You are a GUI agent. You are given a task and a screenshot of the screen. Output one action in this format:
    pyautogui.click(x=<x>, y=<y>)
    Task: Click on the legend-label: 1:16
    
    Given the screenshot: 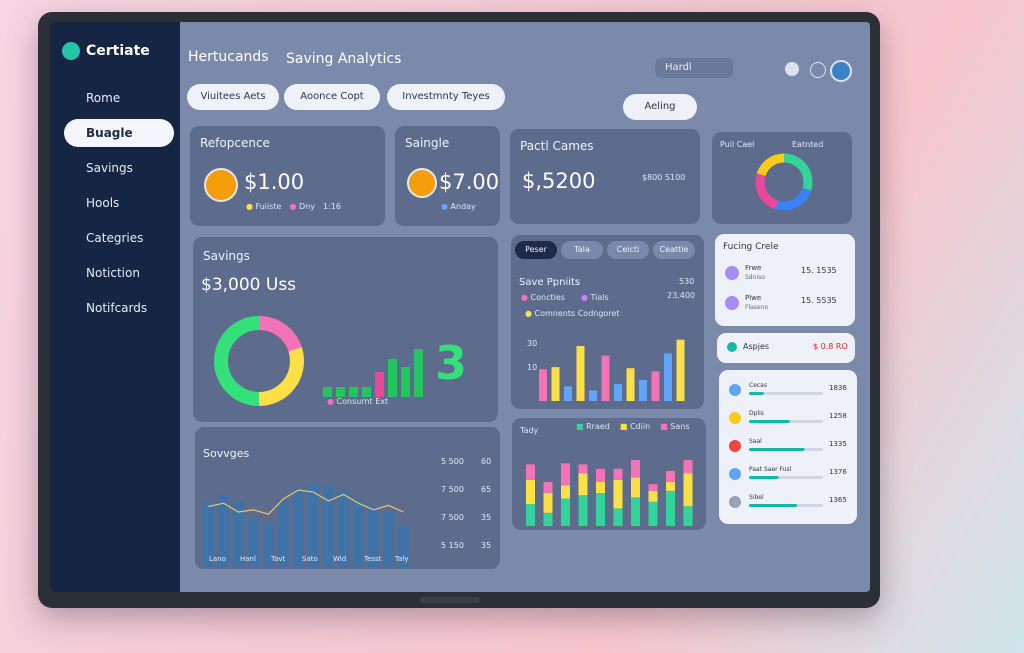 What is the action you would take?
    pyautogui.click(x=331, y=206)
    